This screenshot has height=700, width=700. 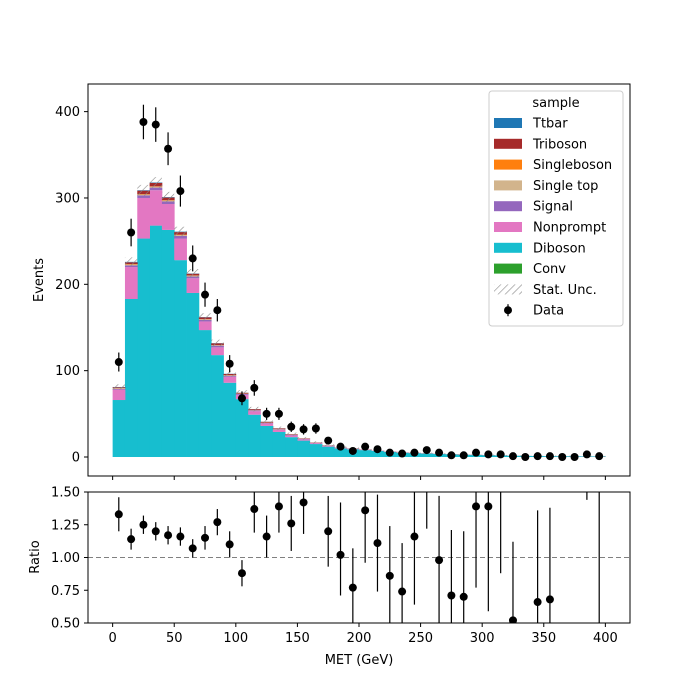 I want to click on ratio-xtick-label-300: 300, so click(x=482, y=638).